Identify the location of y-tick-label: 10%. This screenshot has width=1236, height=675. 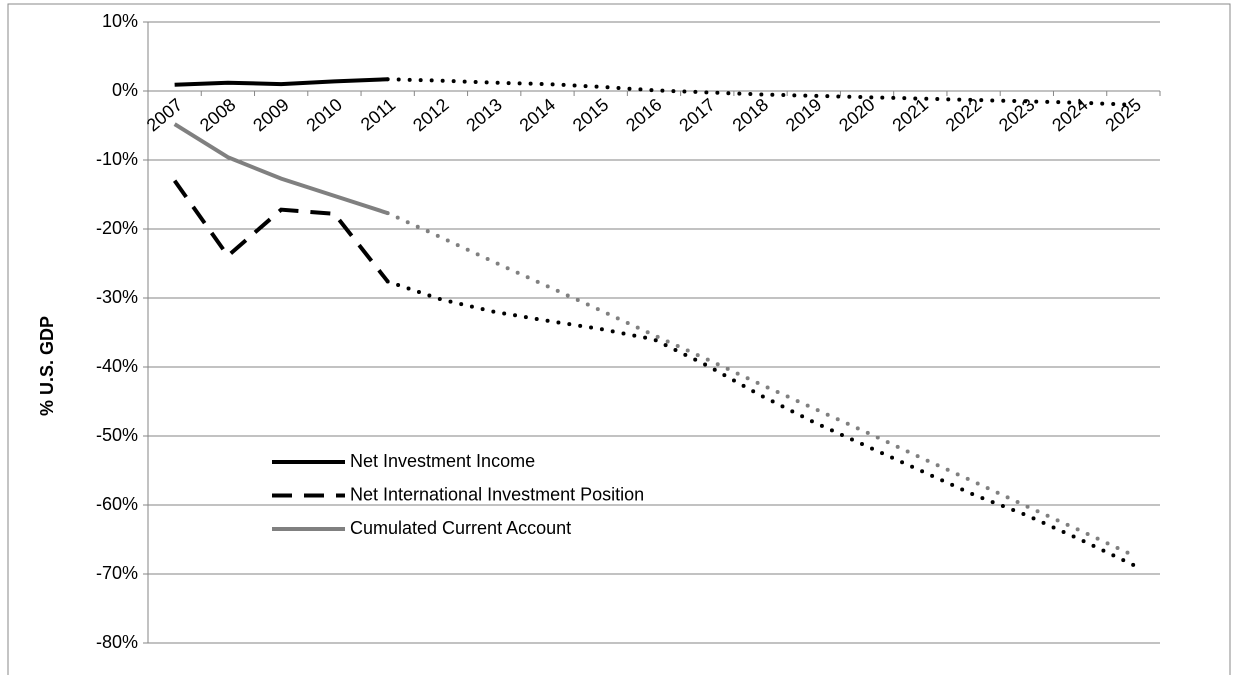
(120, 21).